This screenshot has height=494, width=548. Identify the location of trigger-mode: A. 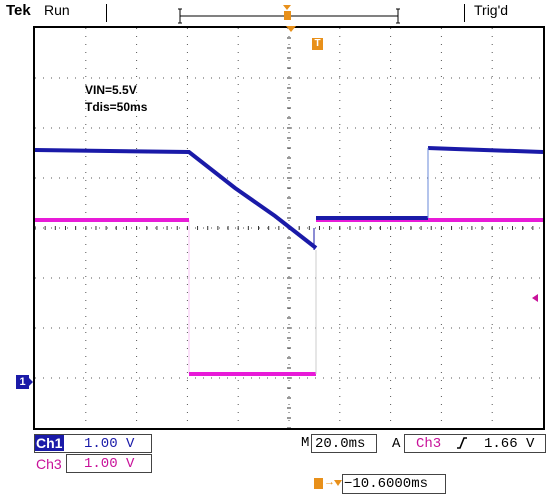
(396, 444).